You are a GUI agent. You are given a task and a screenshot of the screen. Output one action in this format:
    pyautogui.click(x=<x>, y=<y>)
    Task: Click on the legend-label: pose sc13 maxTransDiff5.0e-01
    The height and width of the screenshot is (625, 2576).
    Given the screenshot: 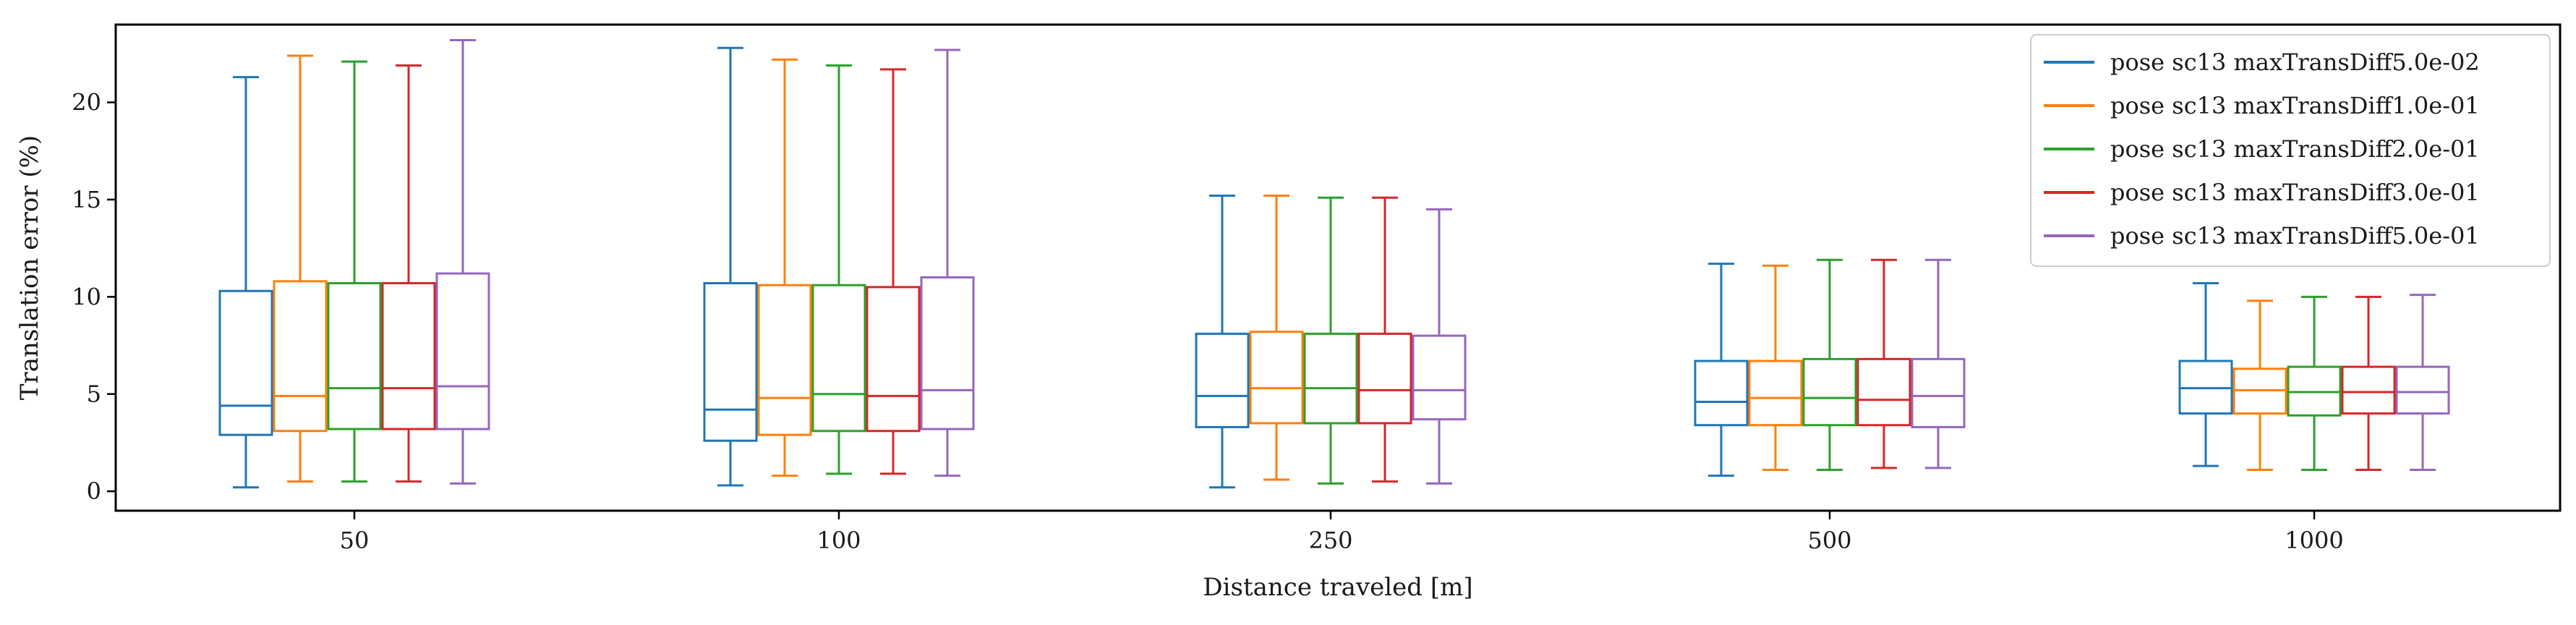 What is the action you would take?
    pyautogui.click(x=2295, y=236)
    